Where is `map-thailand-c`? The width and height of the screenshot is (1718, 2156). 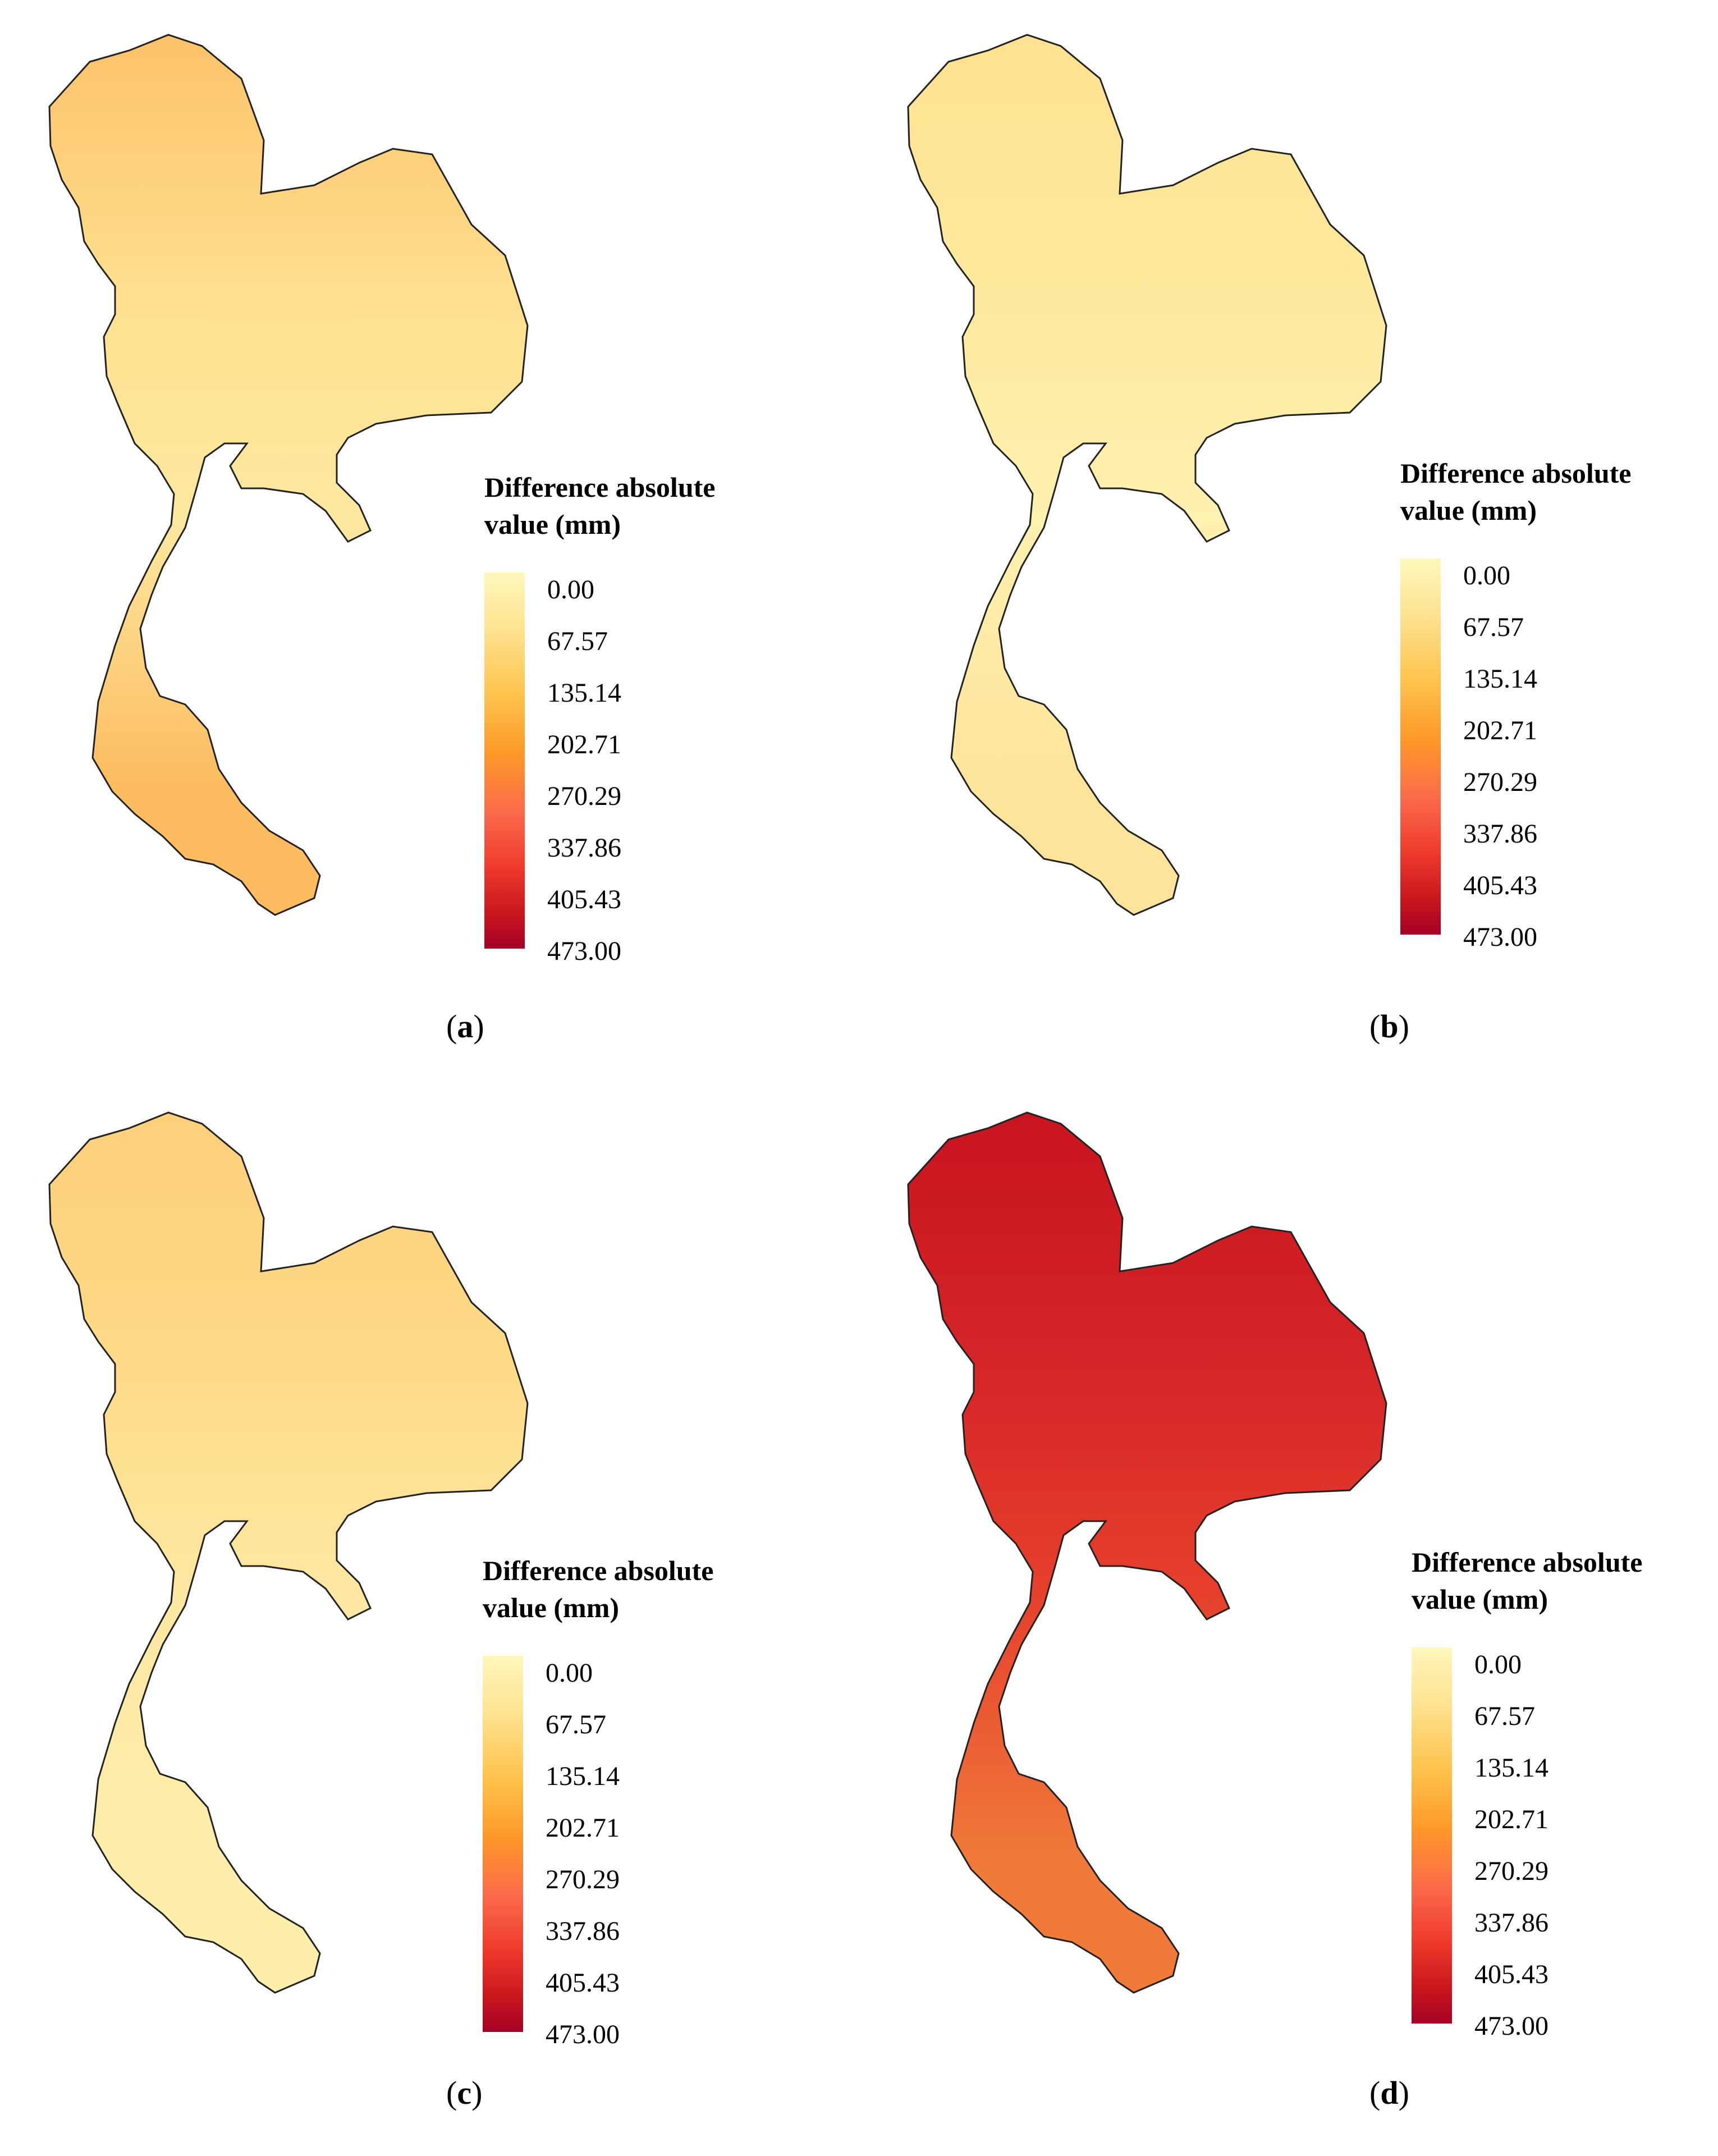
map-thailand-c is located at coordinates (288, 1552).